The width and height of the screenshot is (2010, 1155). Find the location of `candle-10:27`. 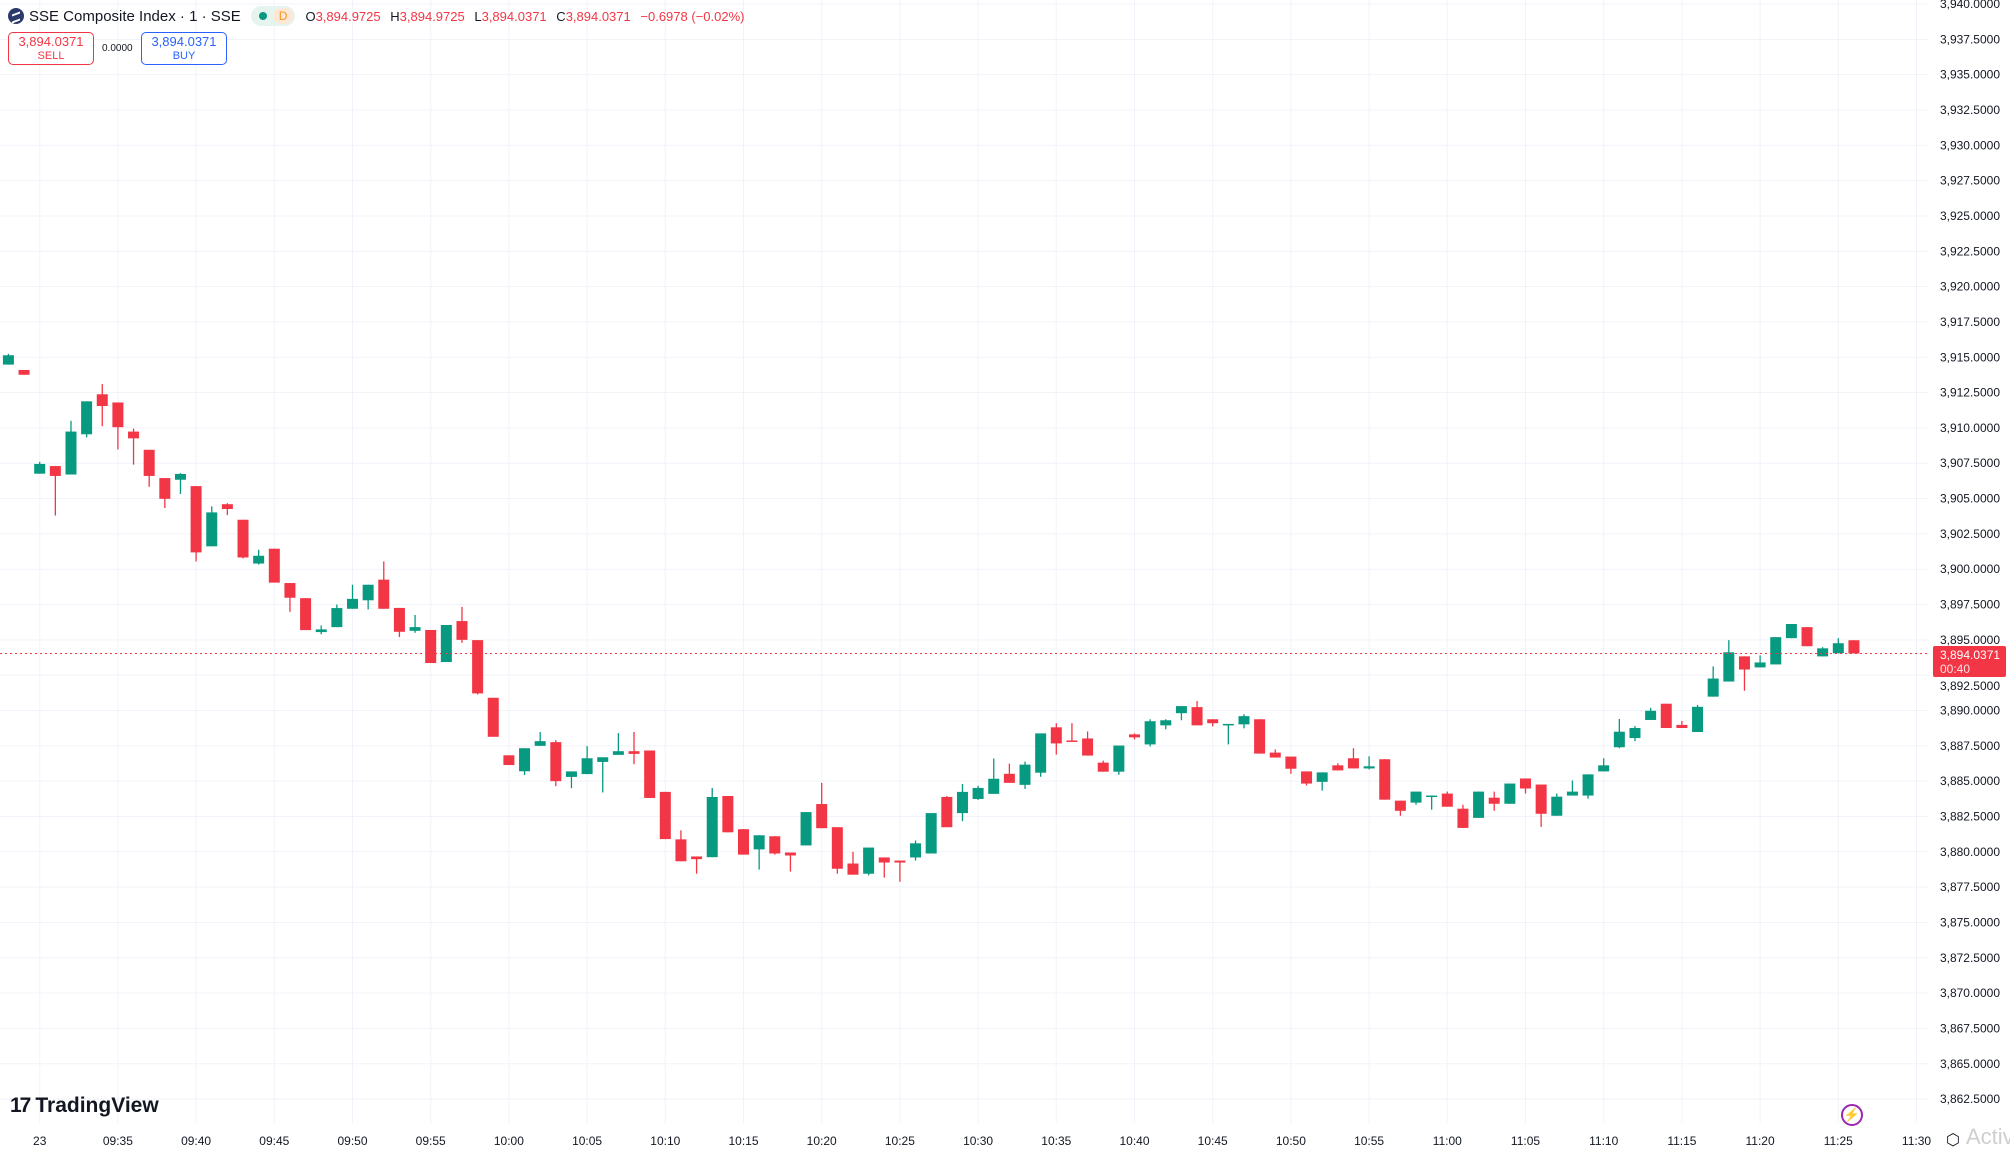

candle-10:27 is located at coordinates (931, 833).